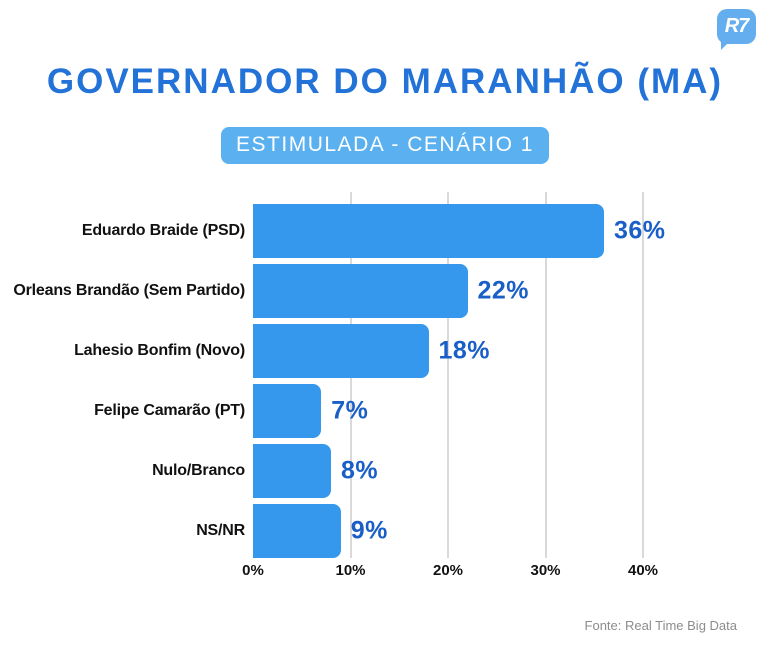 This screenshot has width=770, height=650. What do you see at coordinates (448, 570) in the screenshot?
I see `x-tick-label: 20%` at bounding box center [448, 570].